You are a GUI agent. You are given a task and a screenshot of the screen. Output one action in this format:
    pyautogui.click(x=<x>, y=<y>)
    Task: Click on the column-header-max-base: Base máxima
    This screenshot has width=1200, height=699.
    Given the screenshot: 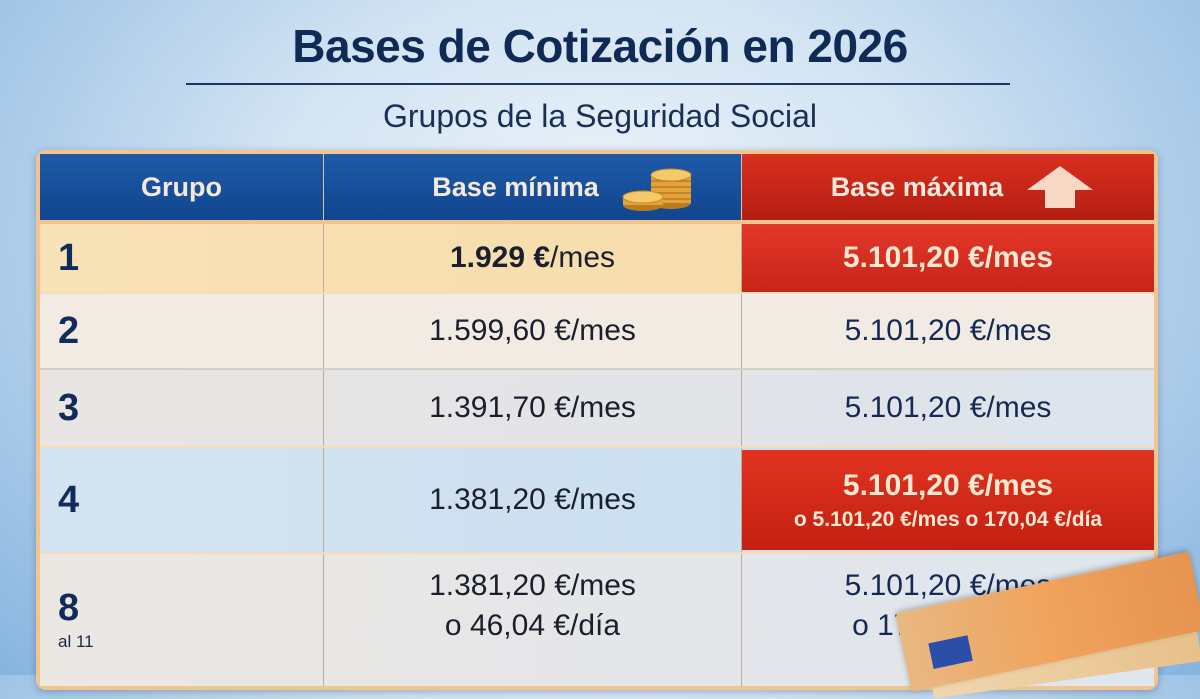 What is the action you would take?
    pyautogui.click(x=948, y=187)
    